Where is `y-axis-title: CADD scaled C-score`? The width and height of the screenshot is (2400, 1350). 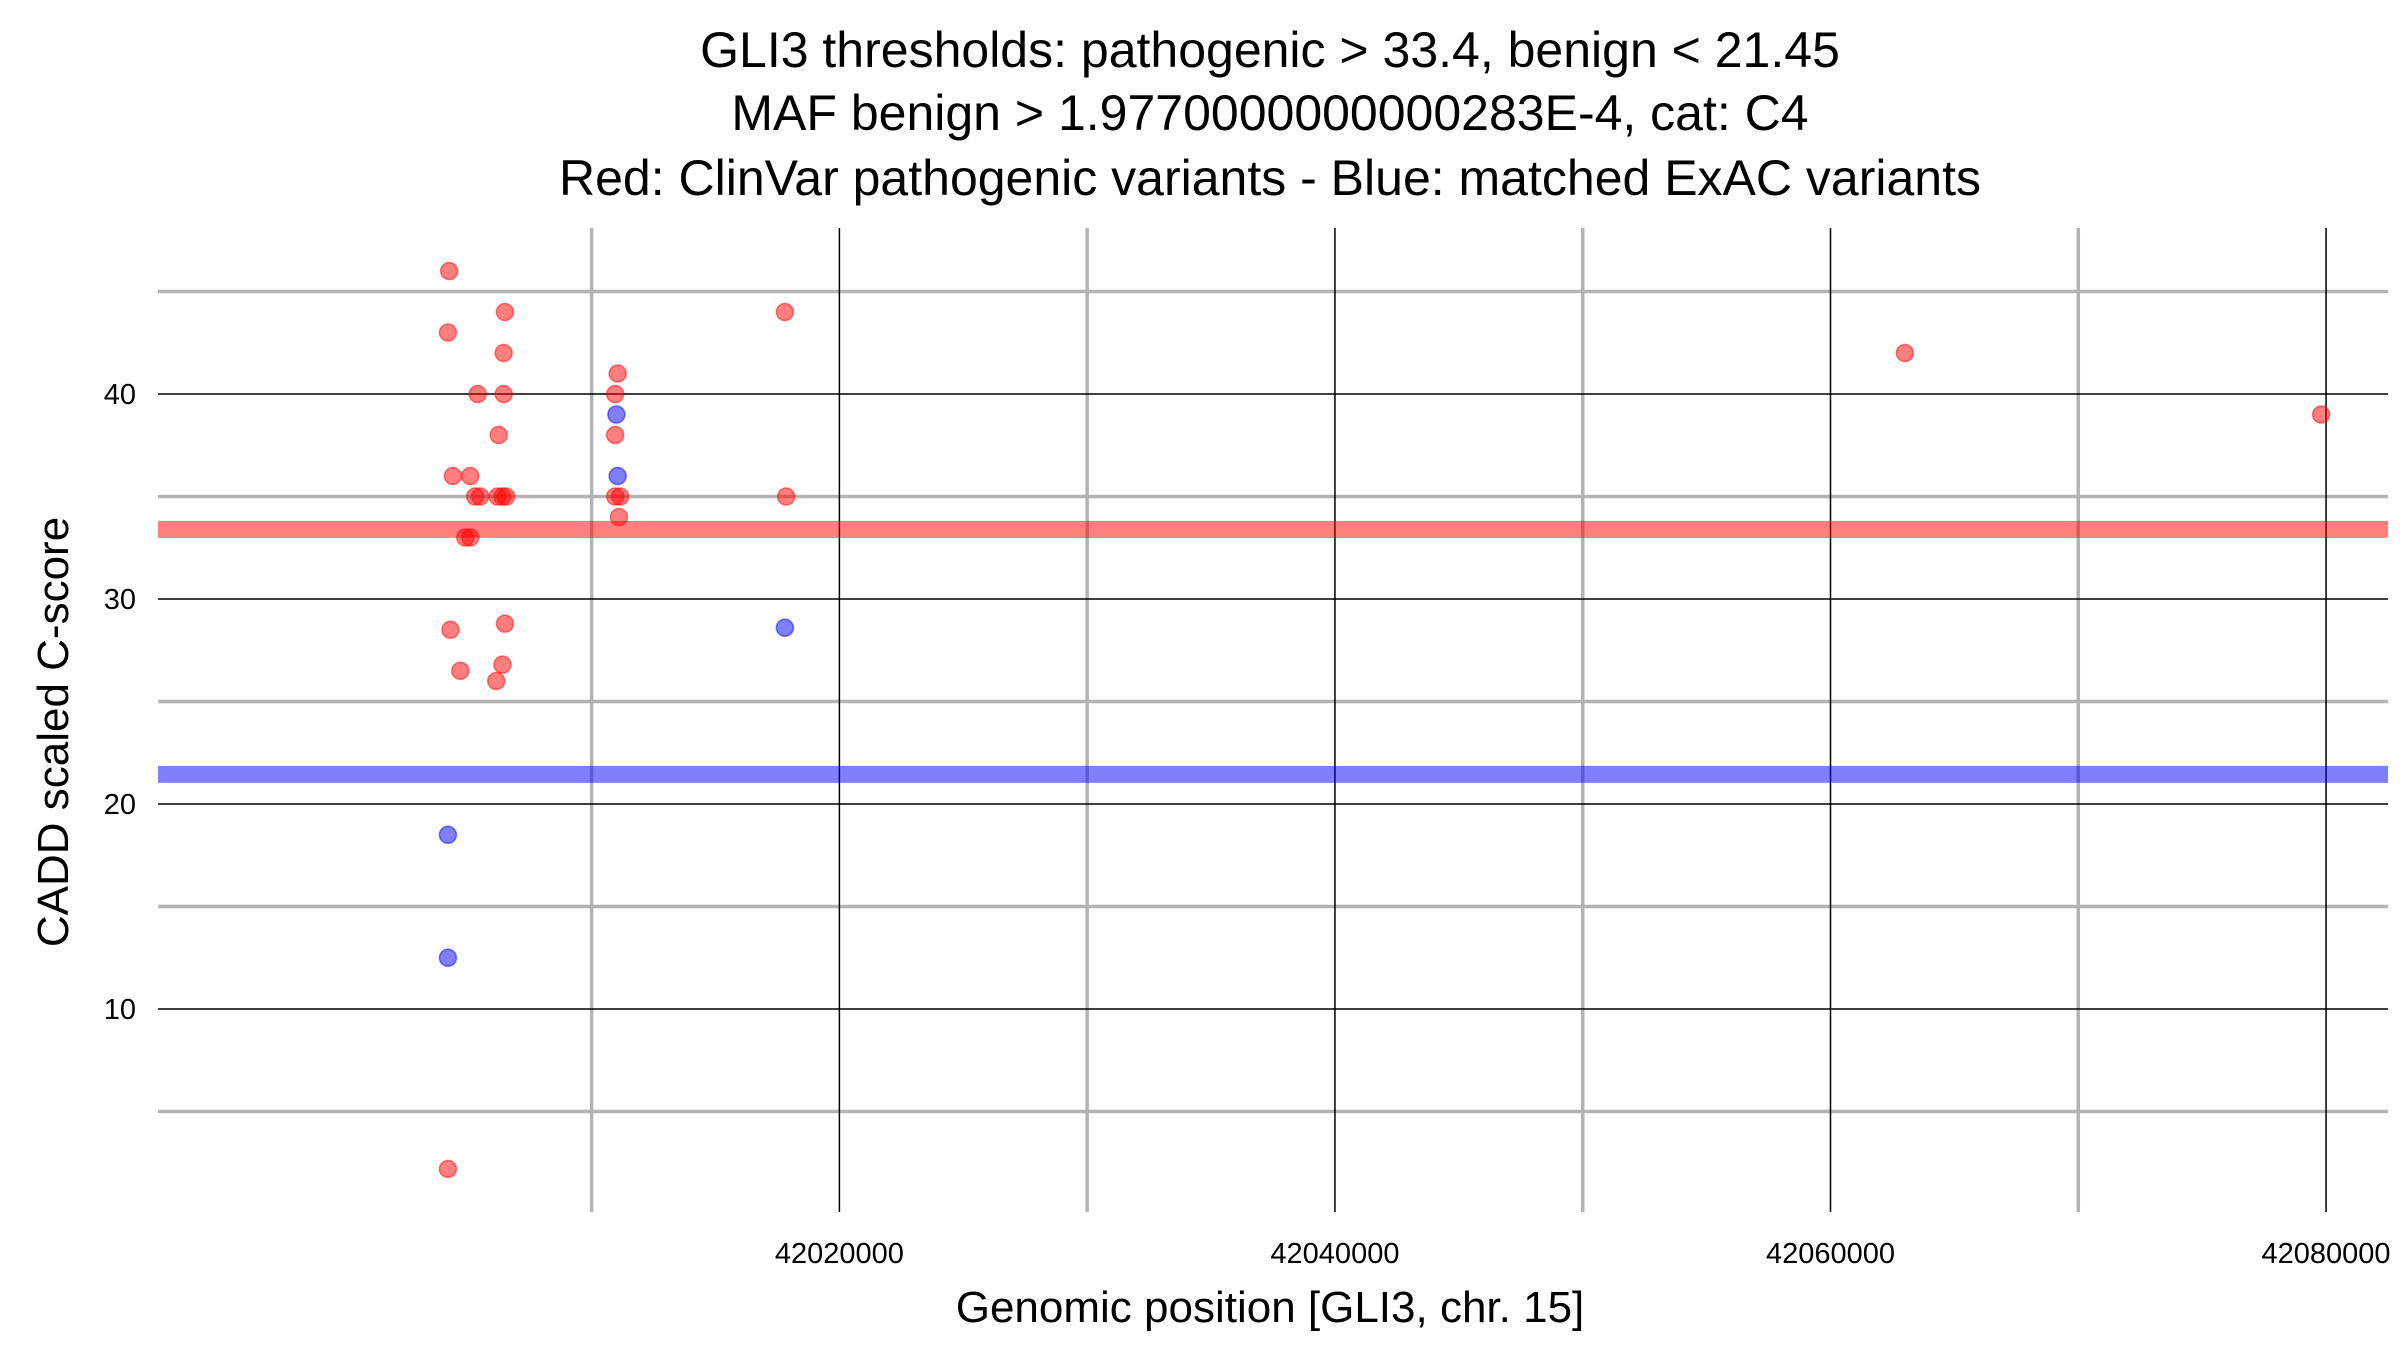 y-axis-title: CADD scaled C-score is located at coordinates (53, 732).